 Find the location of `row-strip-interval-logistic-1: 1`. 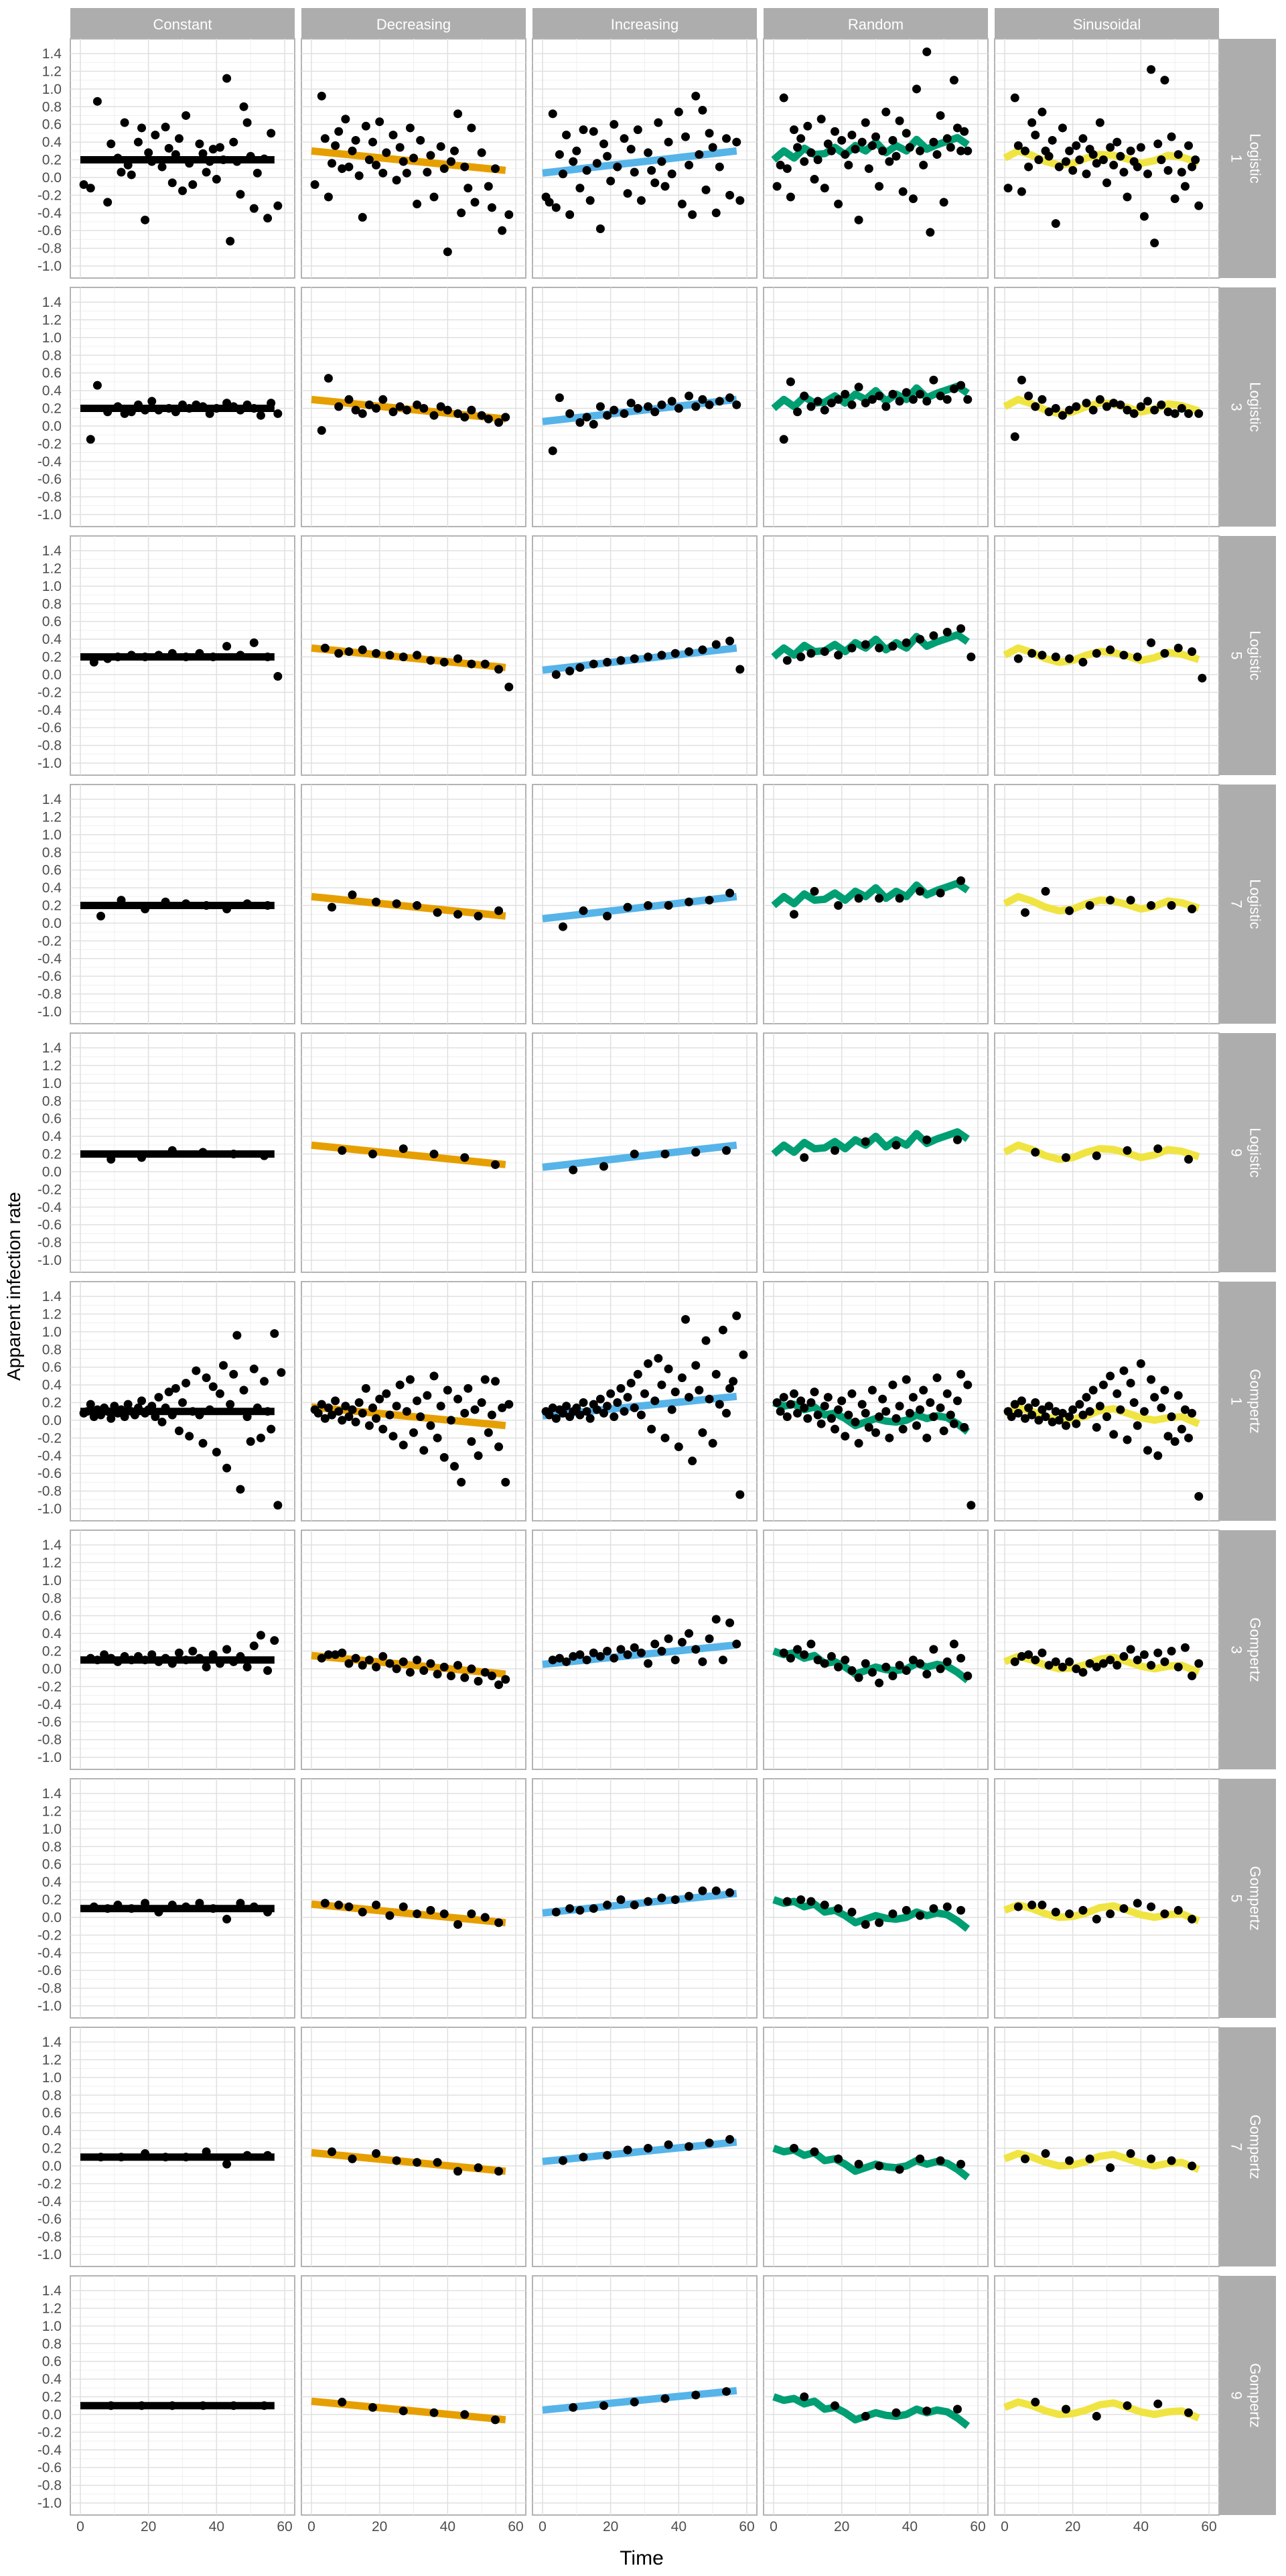

row-strip-interval-logistic-1: 1 is located at coordinates (1236, 158).